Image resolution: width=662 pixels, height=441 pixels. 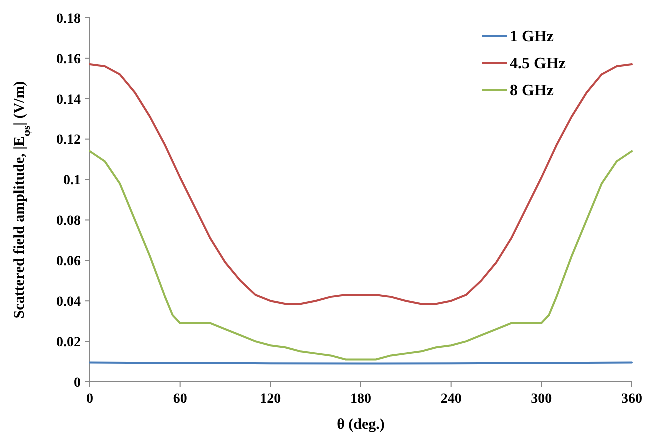 I want to click on y-tick-label: 0, so click(x=77, y=383).